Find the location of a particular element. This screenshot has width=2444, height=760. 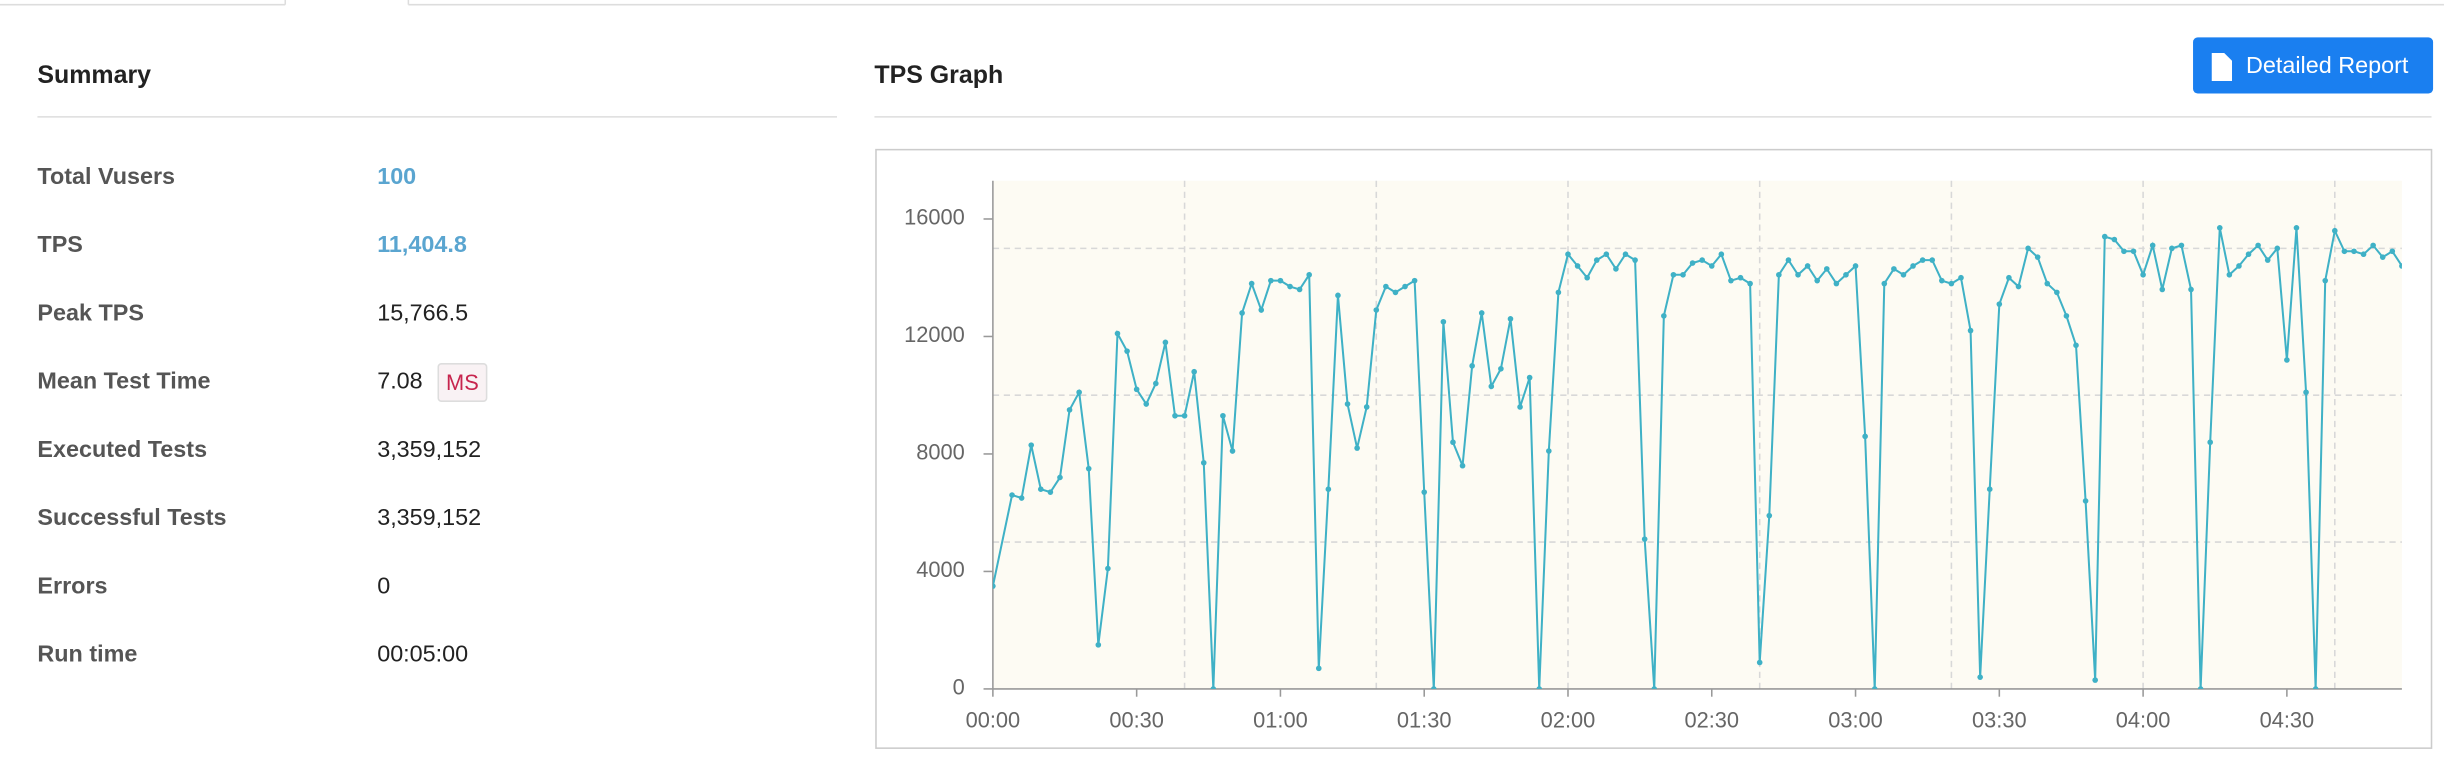

x-tick-label: 04:30 is located at coordinates (2287, 719).